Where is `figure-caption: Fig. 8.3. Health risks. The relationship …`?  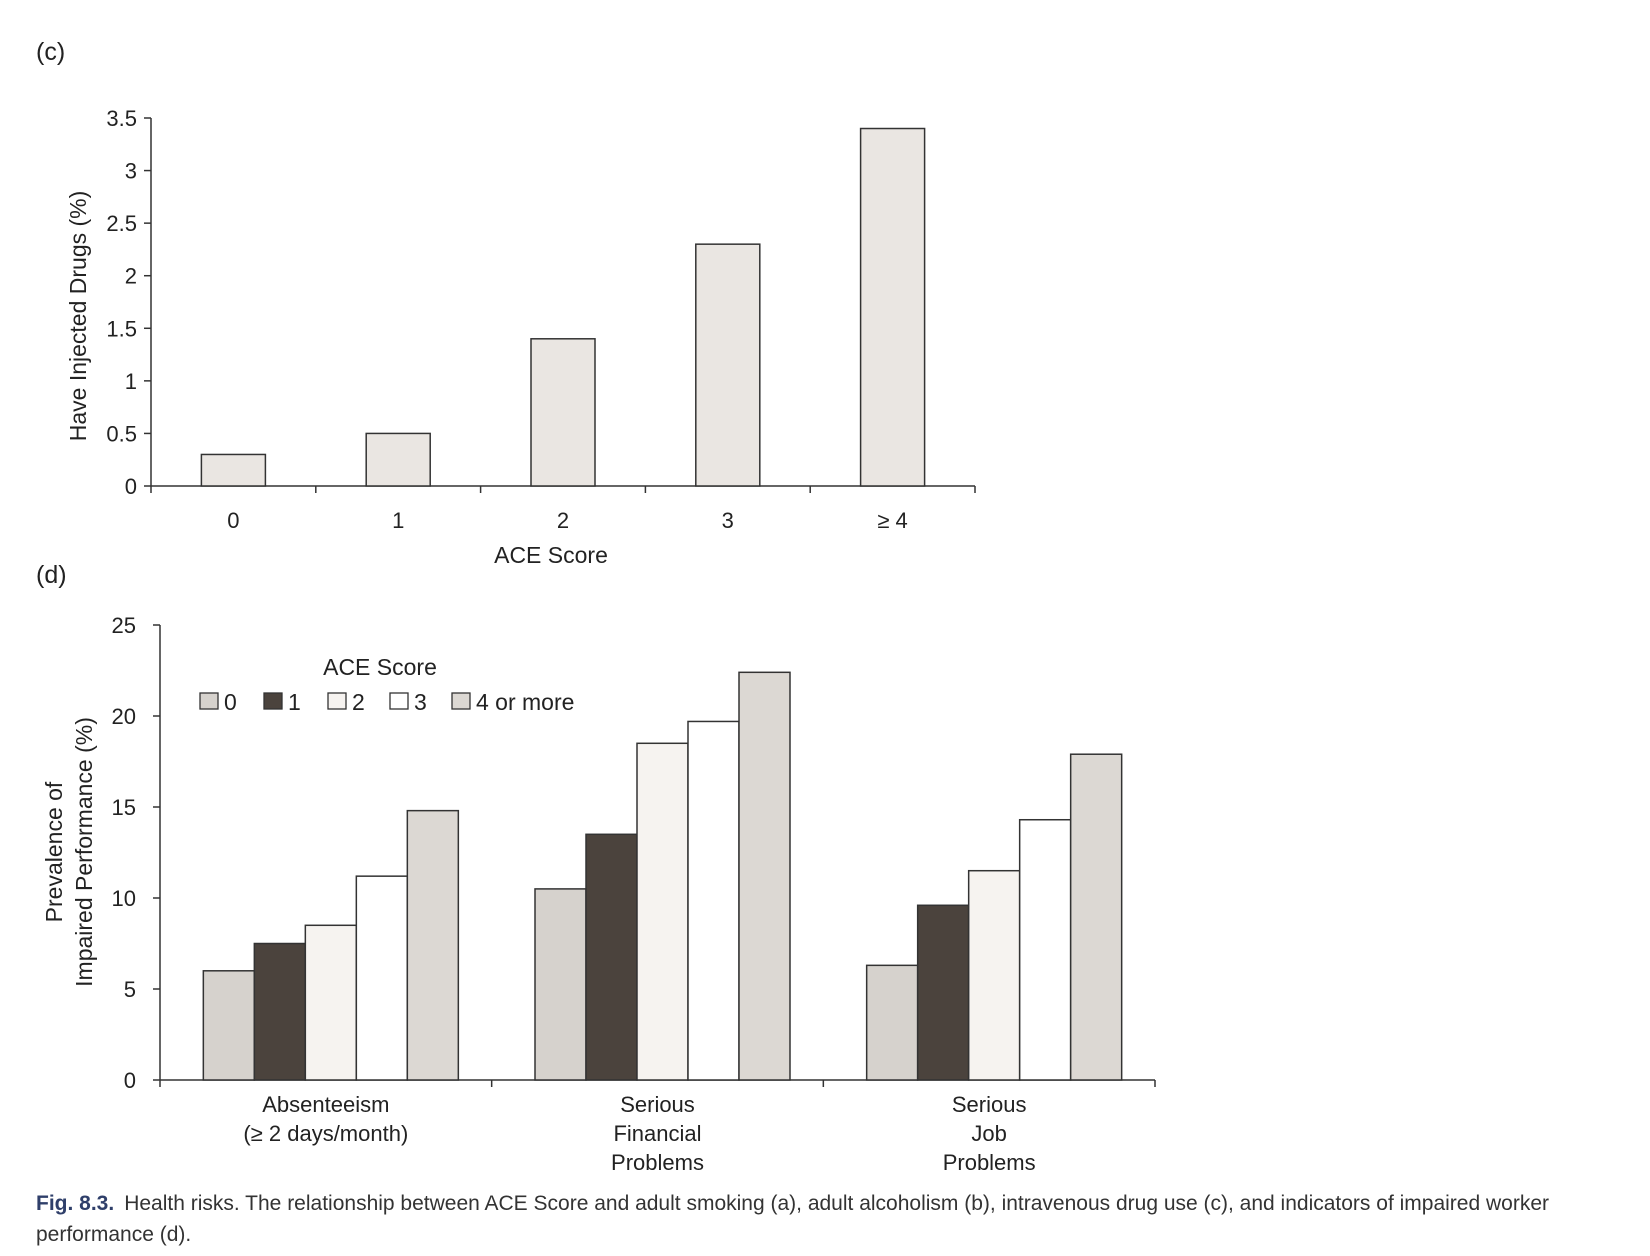
figure-caption: Fig. 8.3. Health risks. The relationship … is located at coordinates (836, 1219).